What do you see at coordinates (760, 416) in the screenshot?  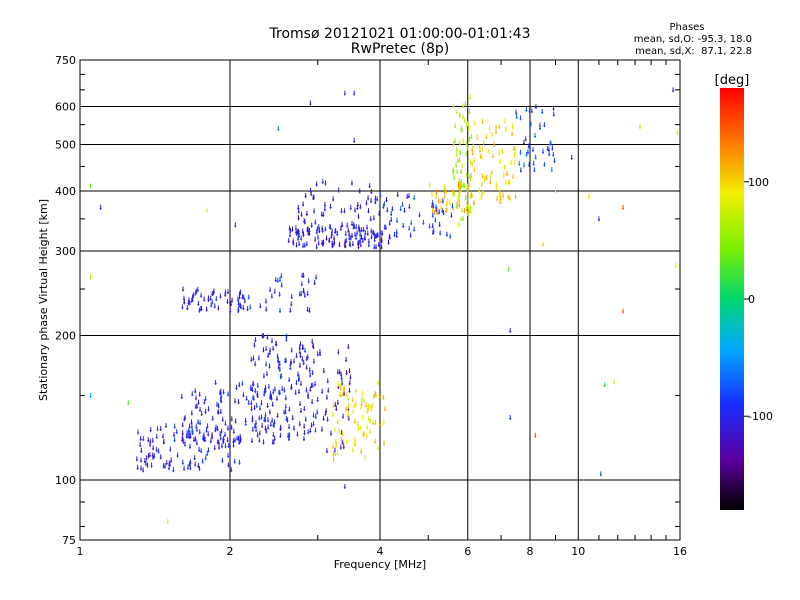 I see `colorbar-tick-label-2: -100` at bounding box center [760, 416].